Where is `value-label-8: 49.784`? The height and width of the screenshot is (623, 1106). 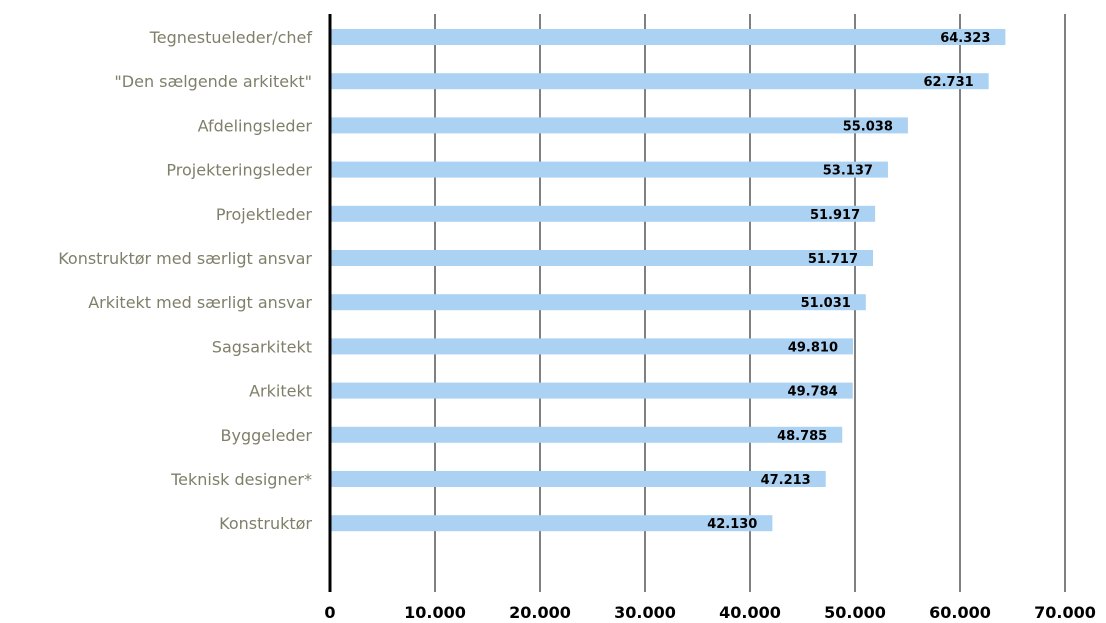
value-label-8: 49.784 is located at coordinates (813, 392).